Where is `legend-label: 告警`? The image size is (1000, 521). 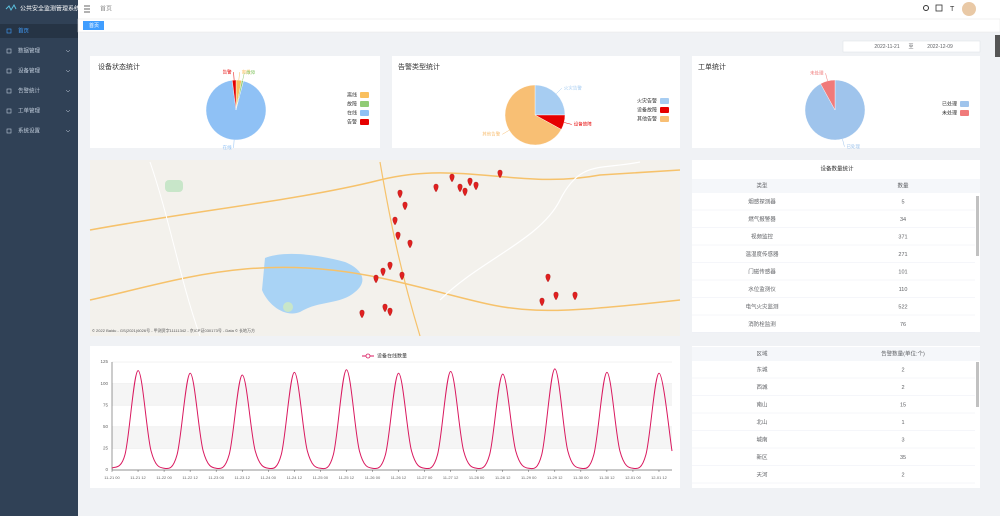 legend-label: 告警 is located at coordinates (352, 121).